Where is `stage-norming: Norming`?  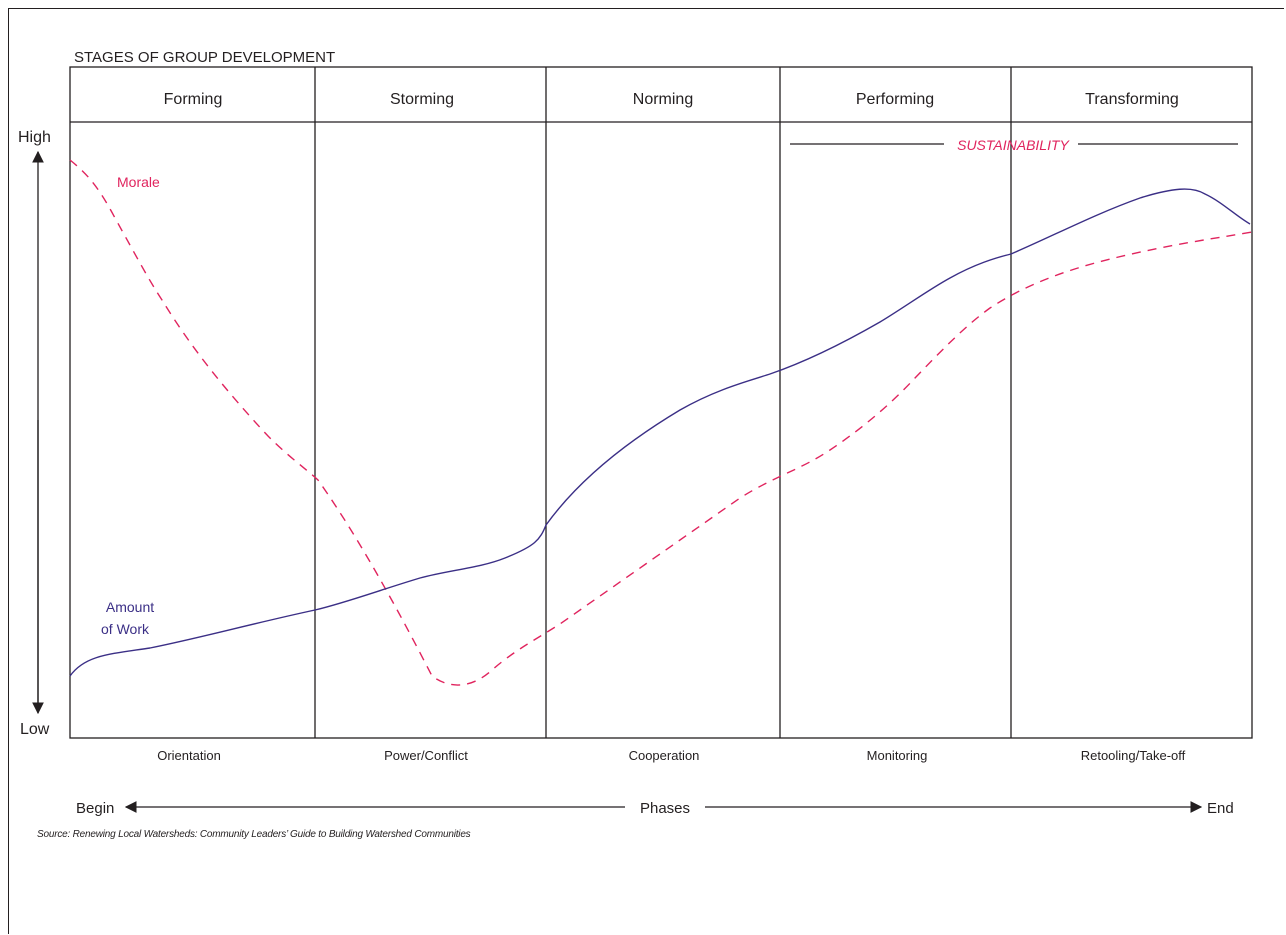
stage-norming: Norming is located at coordinates (663, 99).